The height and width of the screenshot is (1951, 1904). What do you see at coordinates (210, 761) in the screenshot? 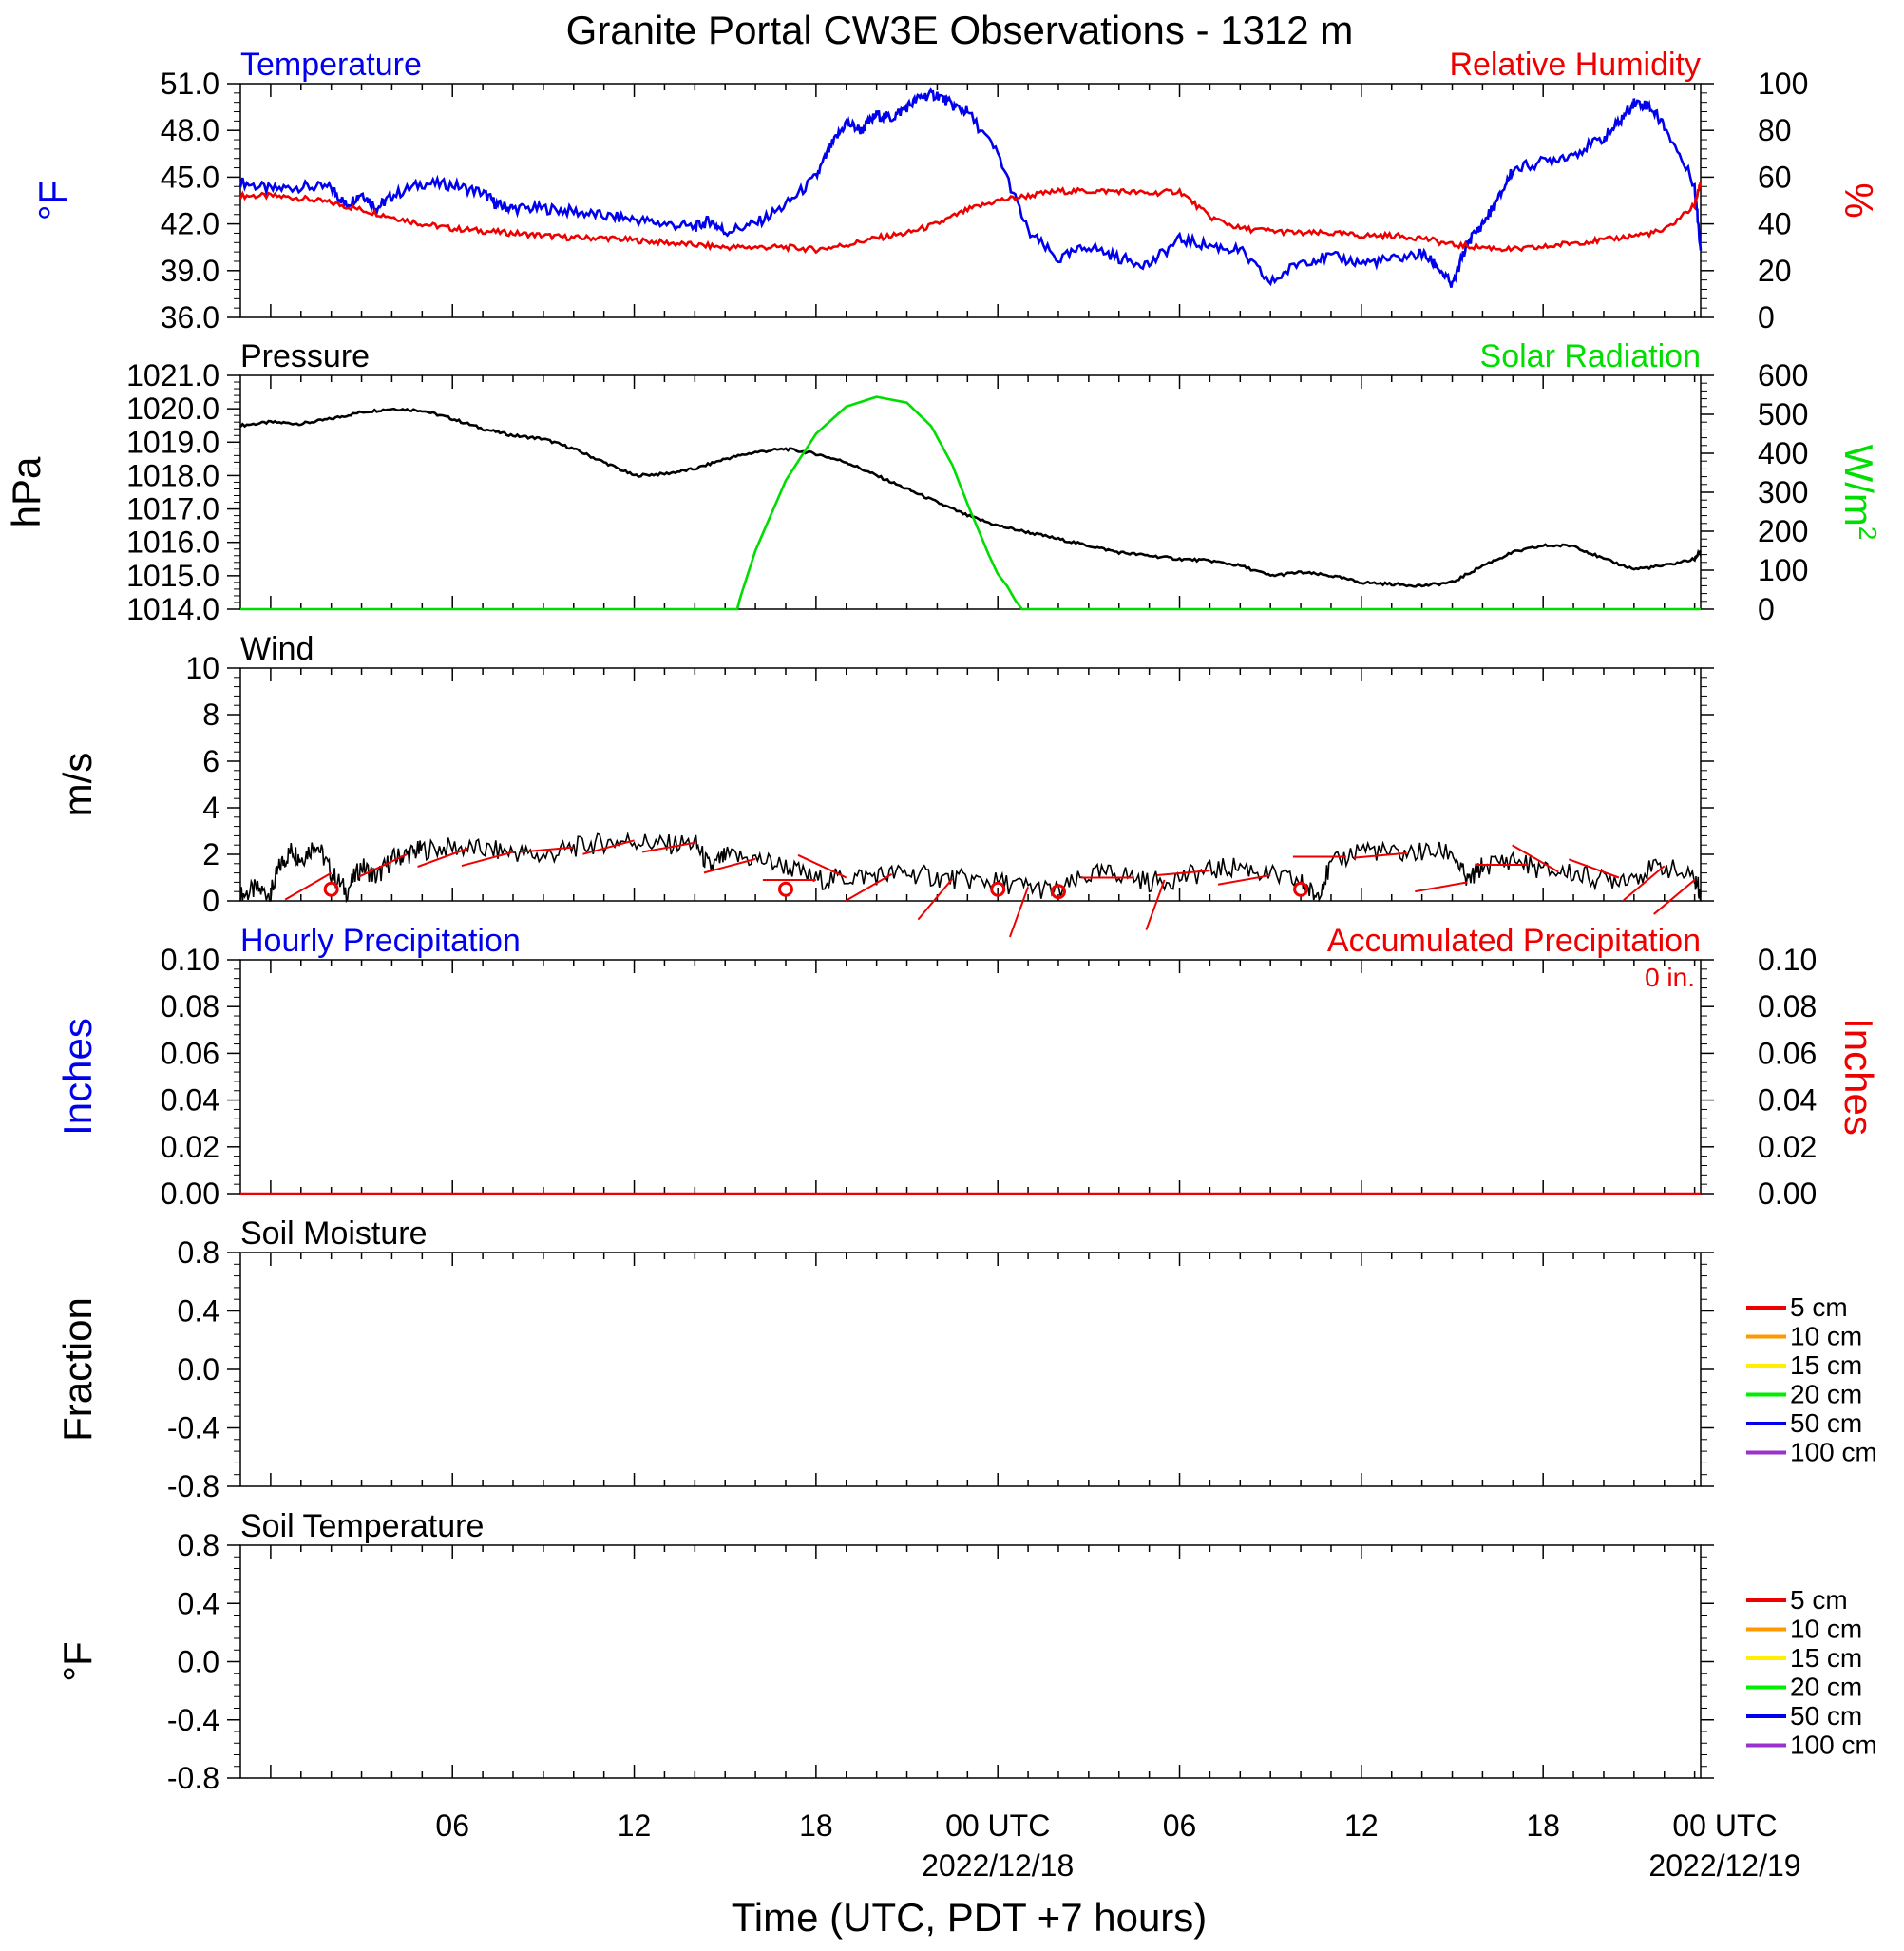
I see `y-left-tick-label: 6` at bounding box center [210, 761].